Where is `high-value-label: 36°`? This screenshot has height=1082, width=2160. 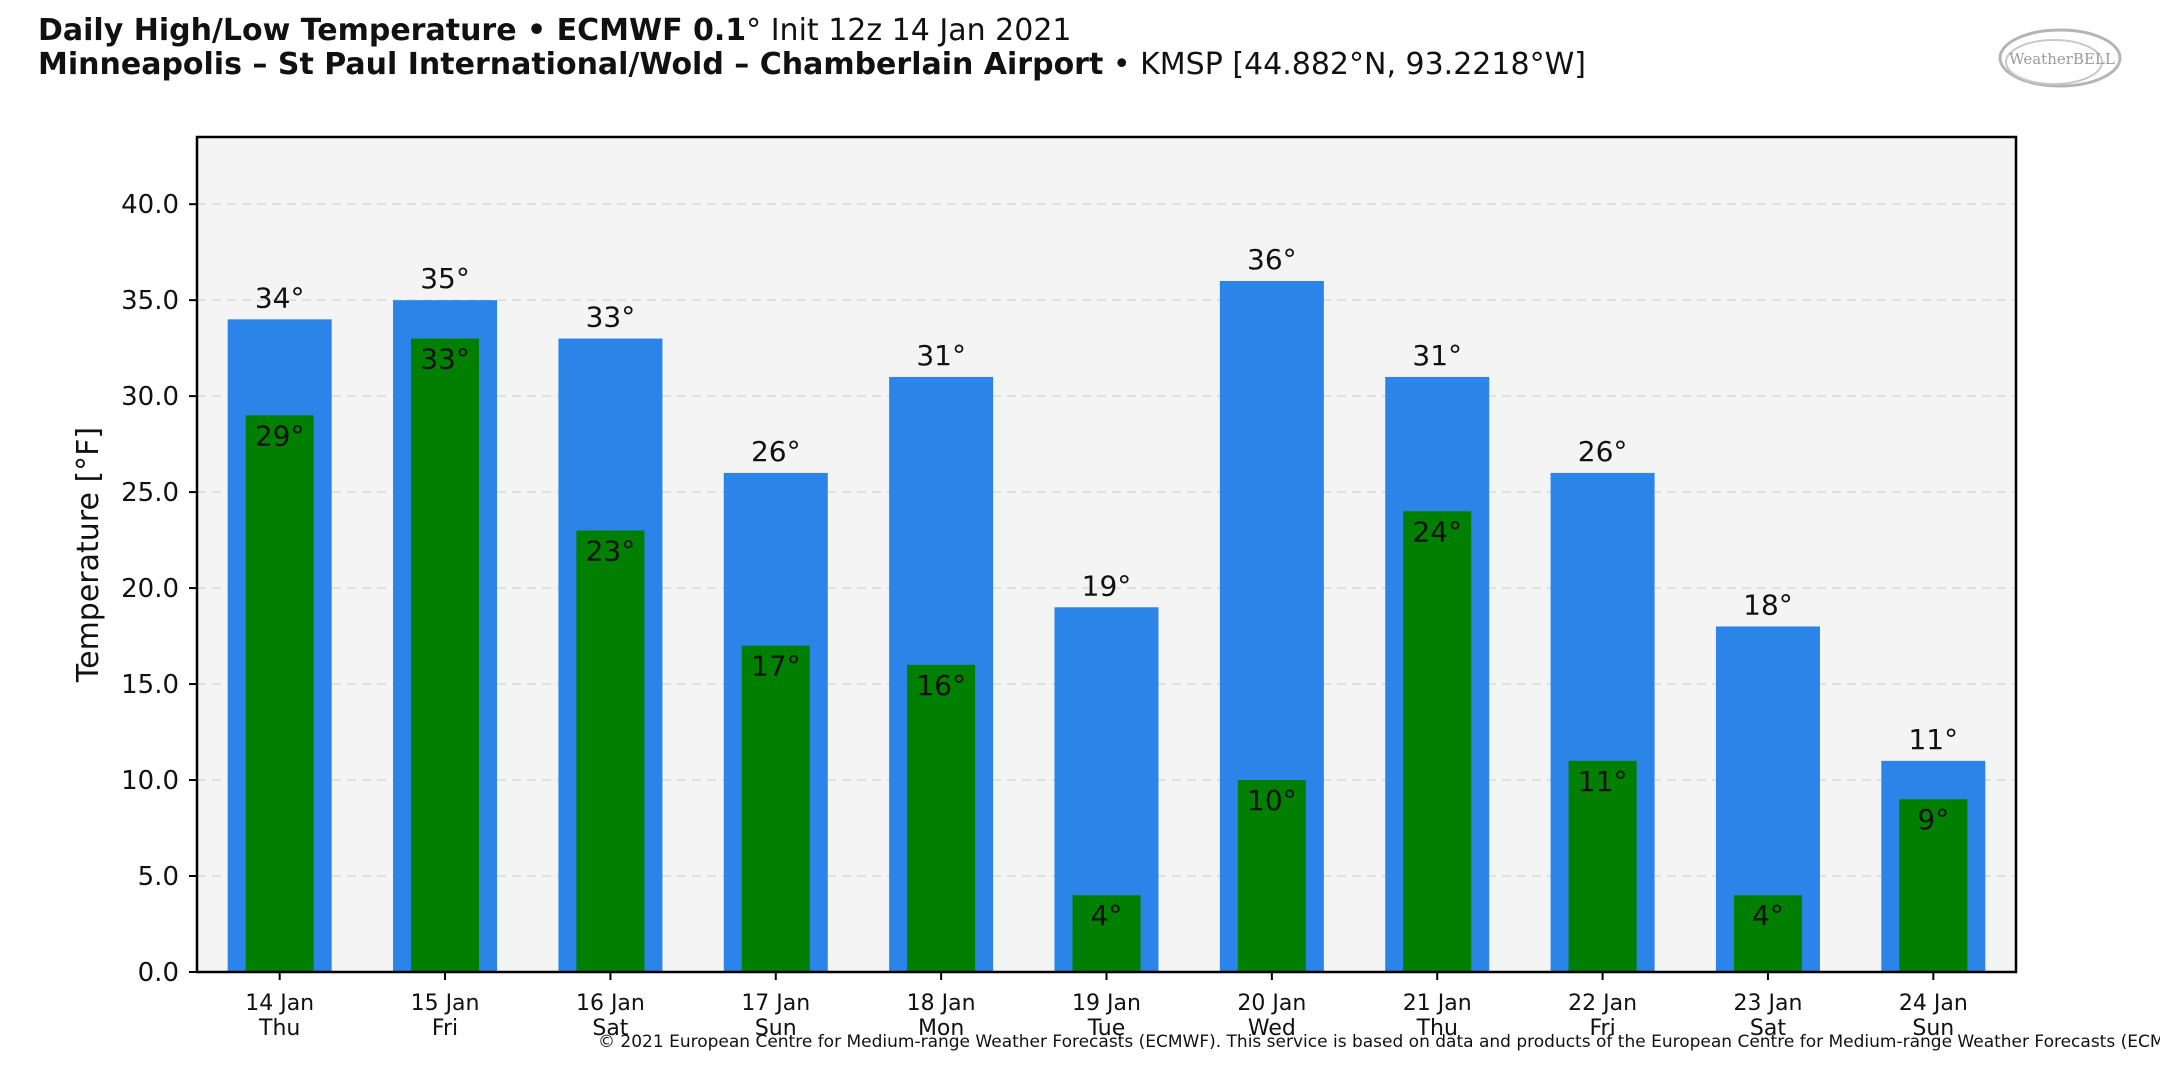
high-value-label: 36° is located at coordinates (1272, 259).